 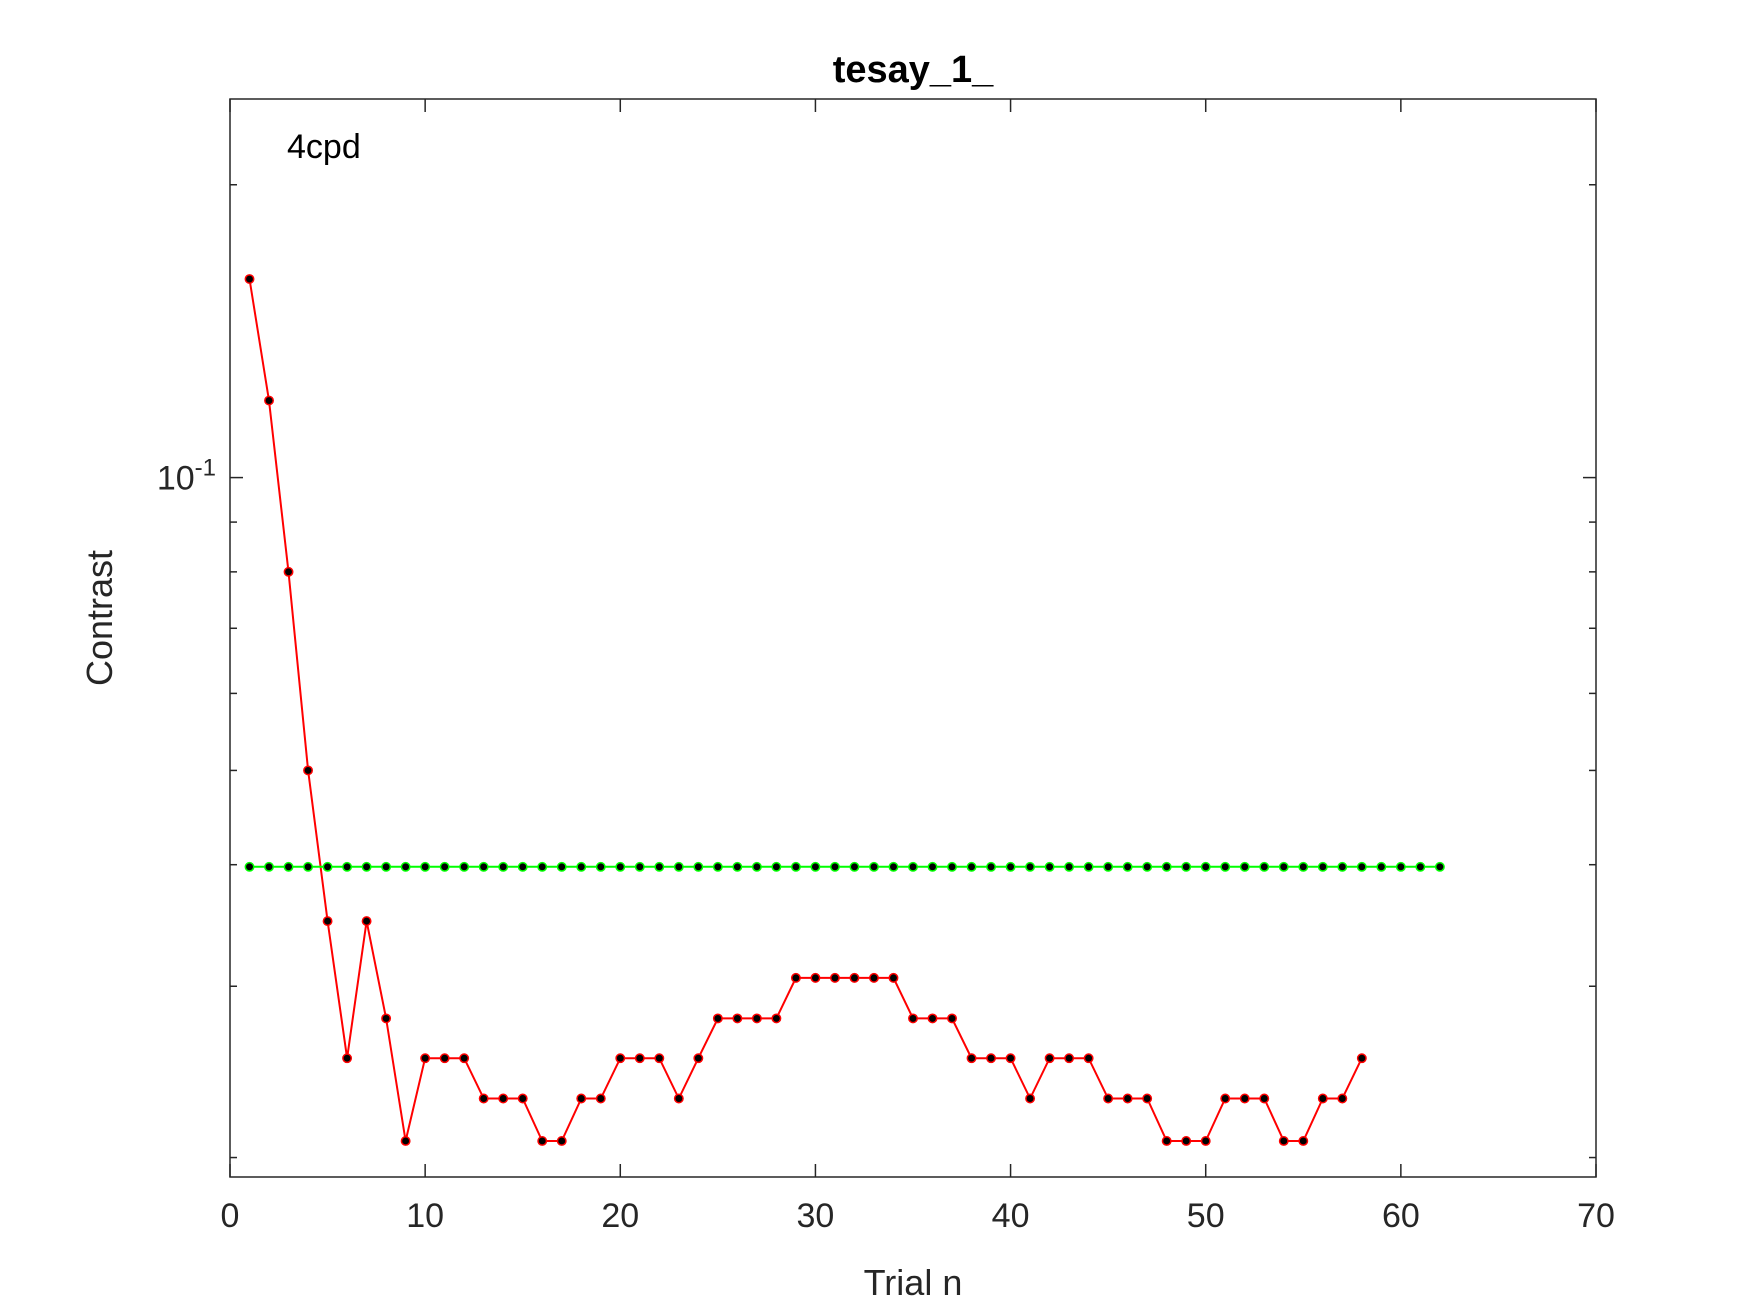 I want to click on x-tick-labels: 0 10 20 30 40 50 60 70, so click(x=918, y=1216).